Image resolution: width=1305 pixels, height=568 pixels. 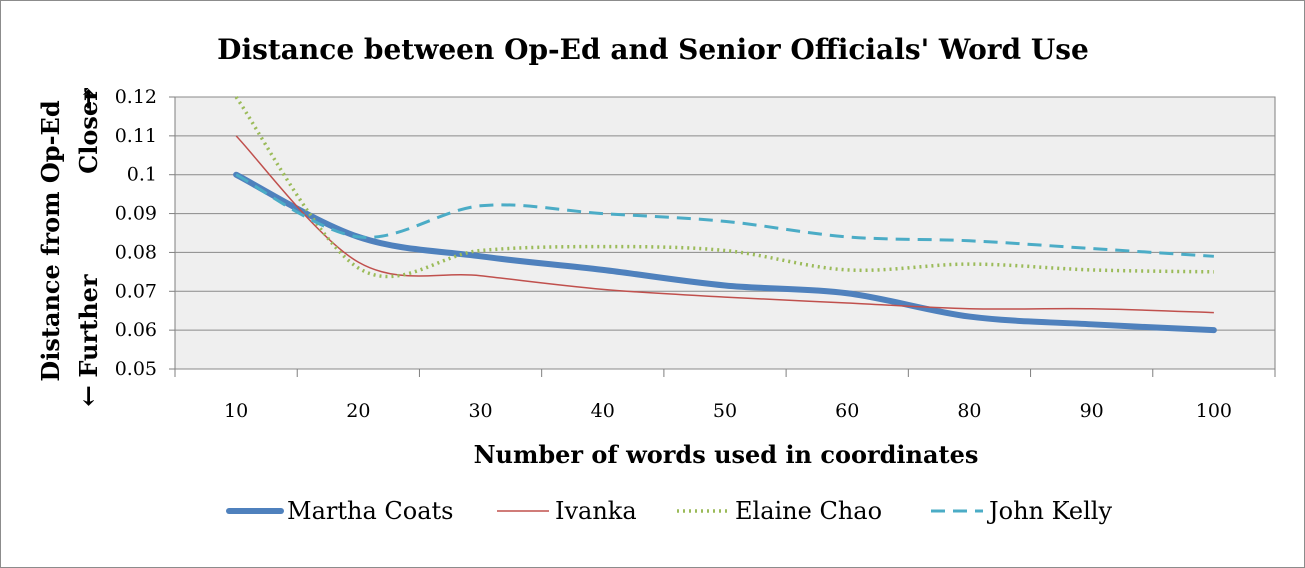 What do you see at coordinates (1214, 411) in the screenshot?
I see `x-tick-label: 100` at bounding box center [1214, 411].